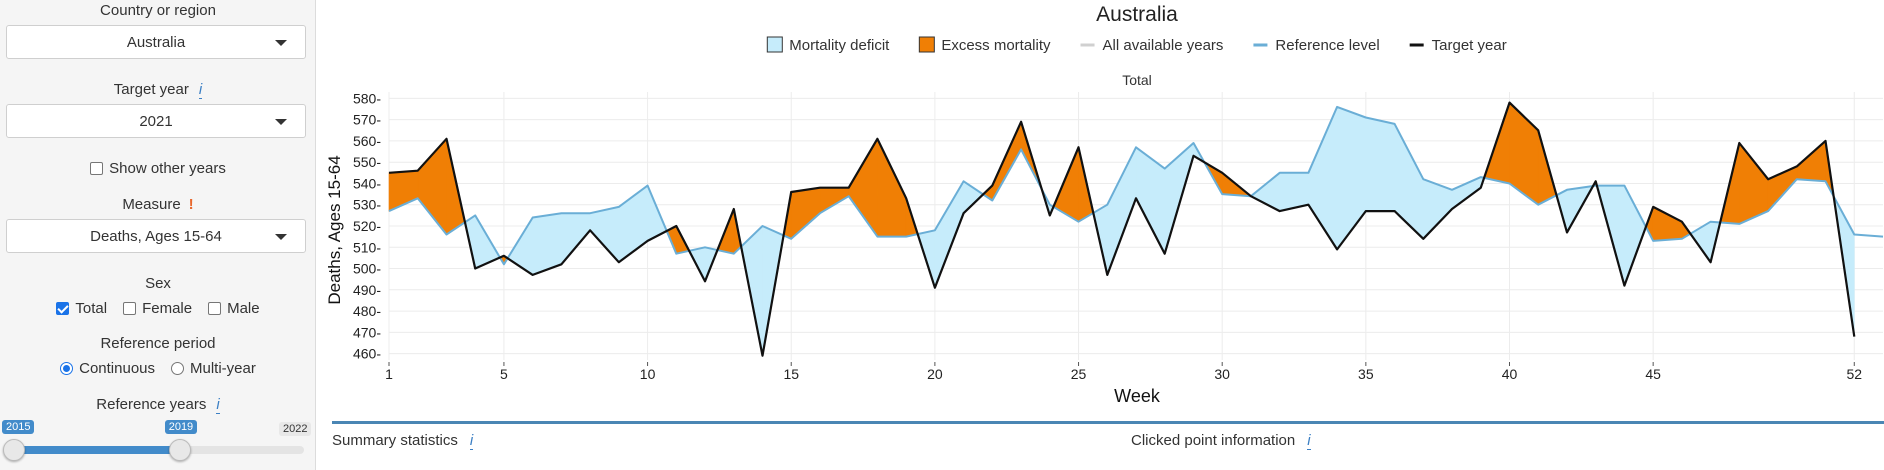 The height and width of the screenshot is (470, 1884). Describe the element at coordinates (295, 429) in the screenshot. I see `slider-max-label: 2022` at that location.